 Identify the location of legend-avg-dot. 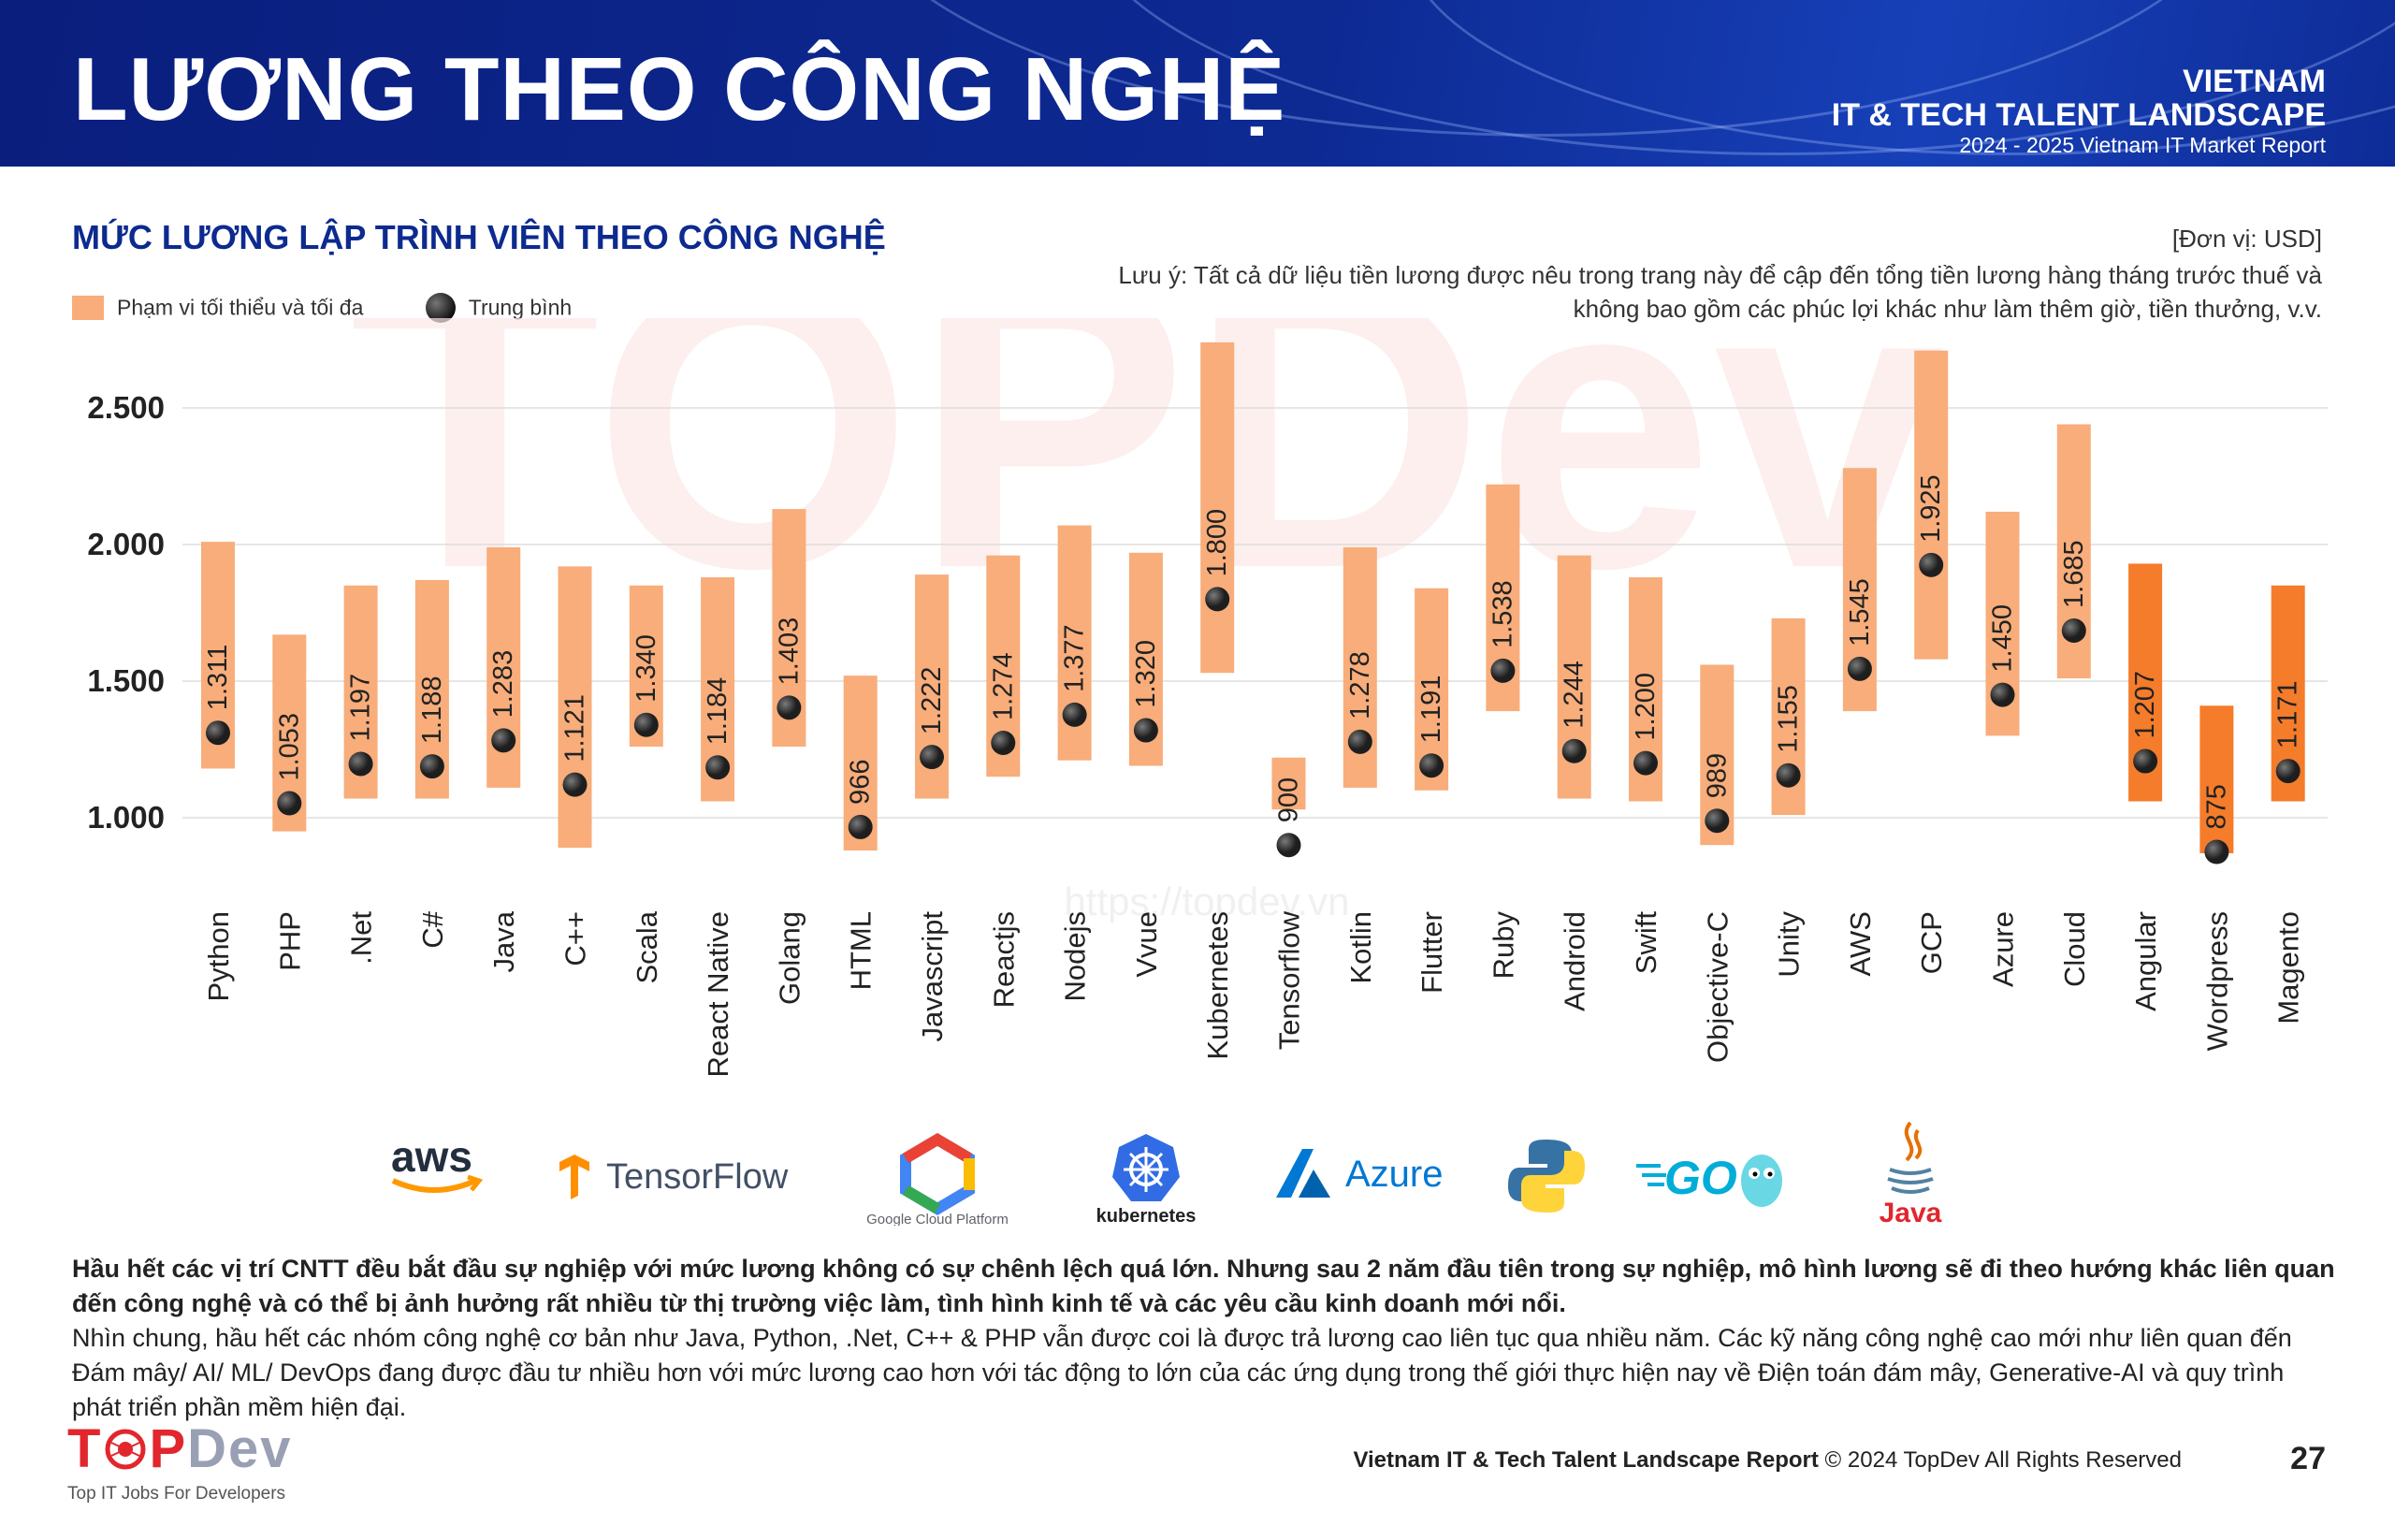
(440, 308).